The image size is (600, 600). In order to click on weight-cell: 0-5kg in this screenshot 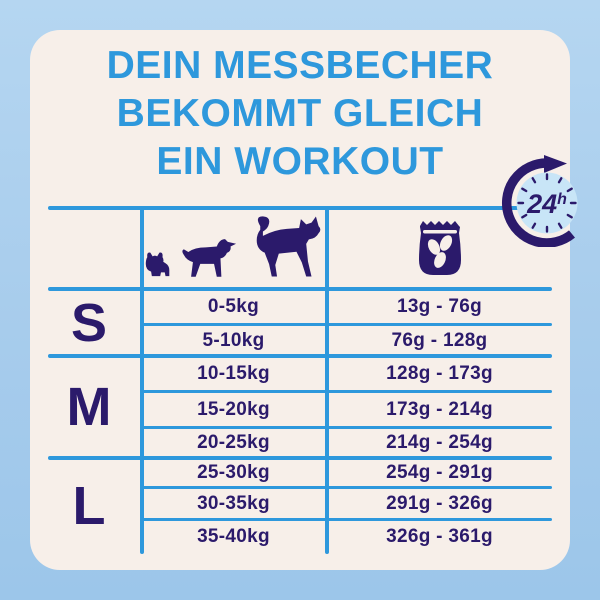, I will do `click(233, 306)`.